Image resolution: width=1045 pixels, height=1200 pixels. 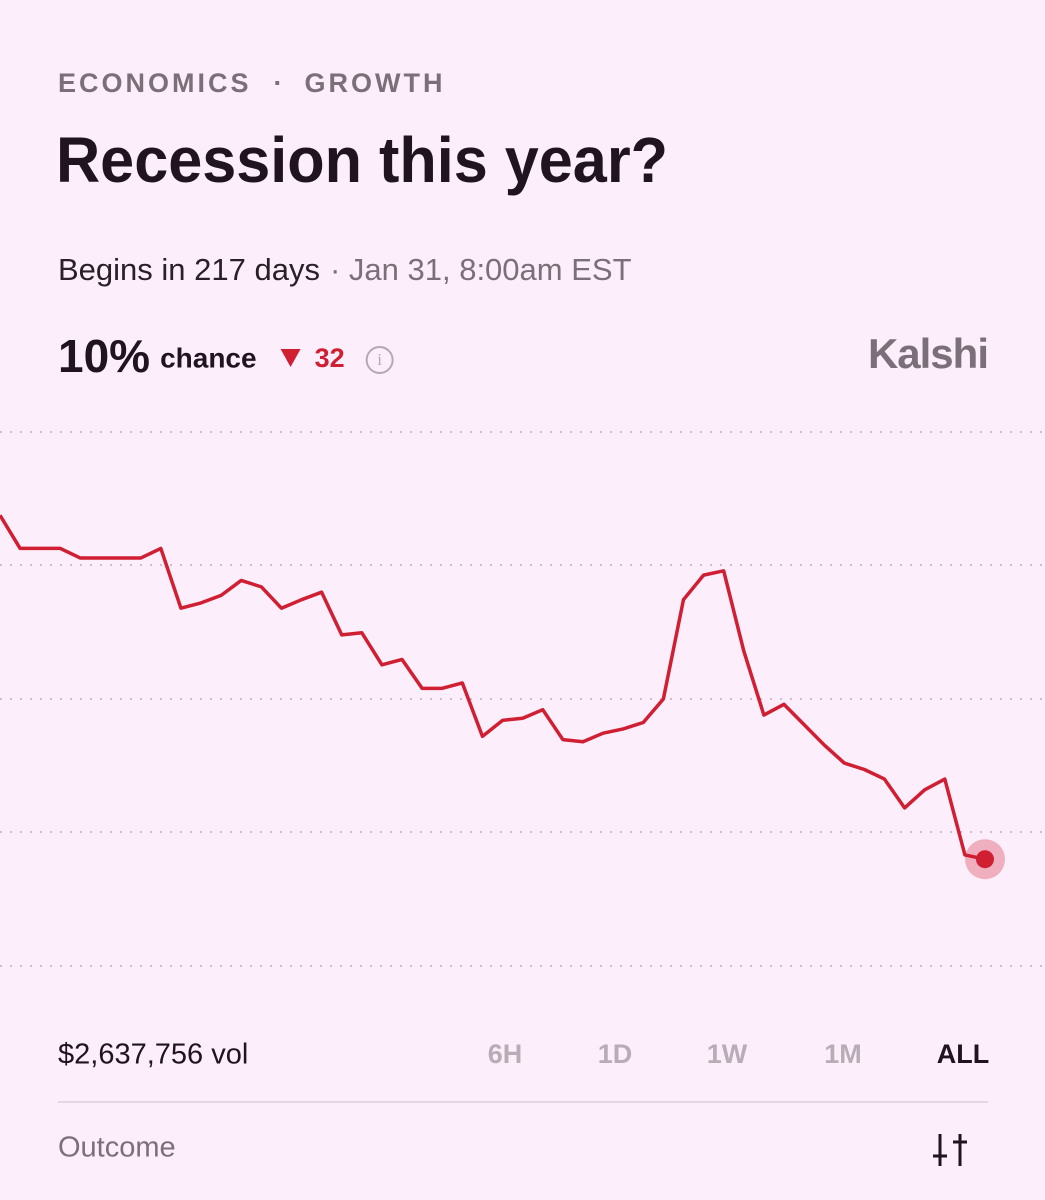 I want to click on breadcrumb: GROWTH, so click(x=375, y=83).